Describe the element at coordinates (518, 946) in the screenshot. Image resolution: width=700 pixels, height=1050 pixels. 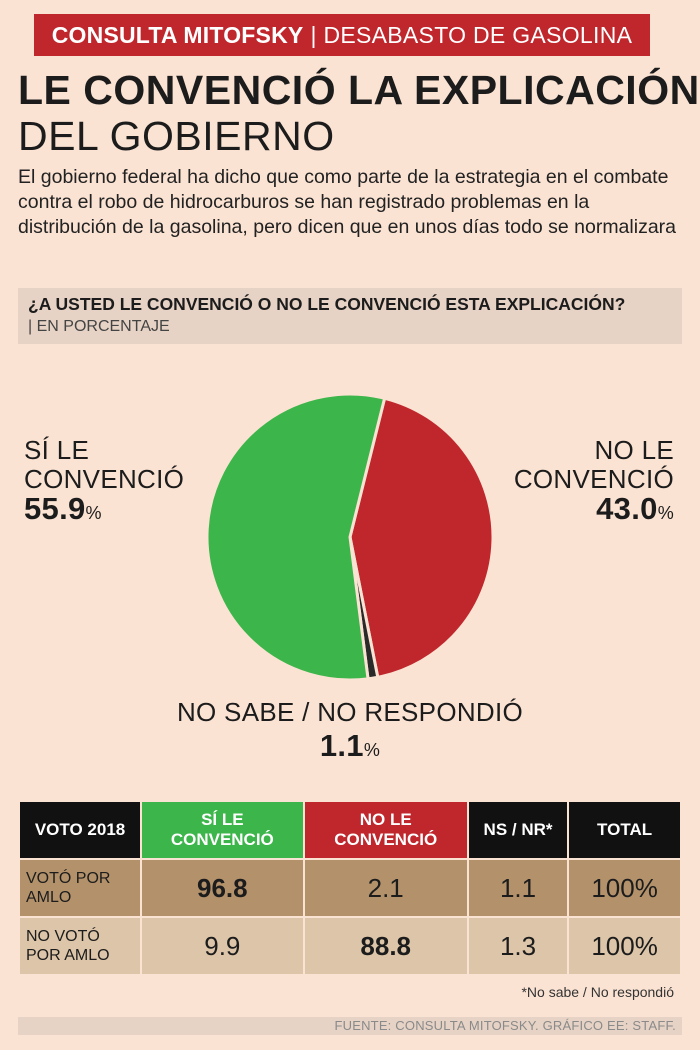
I see `cell-ns: 1.3` at that location.